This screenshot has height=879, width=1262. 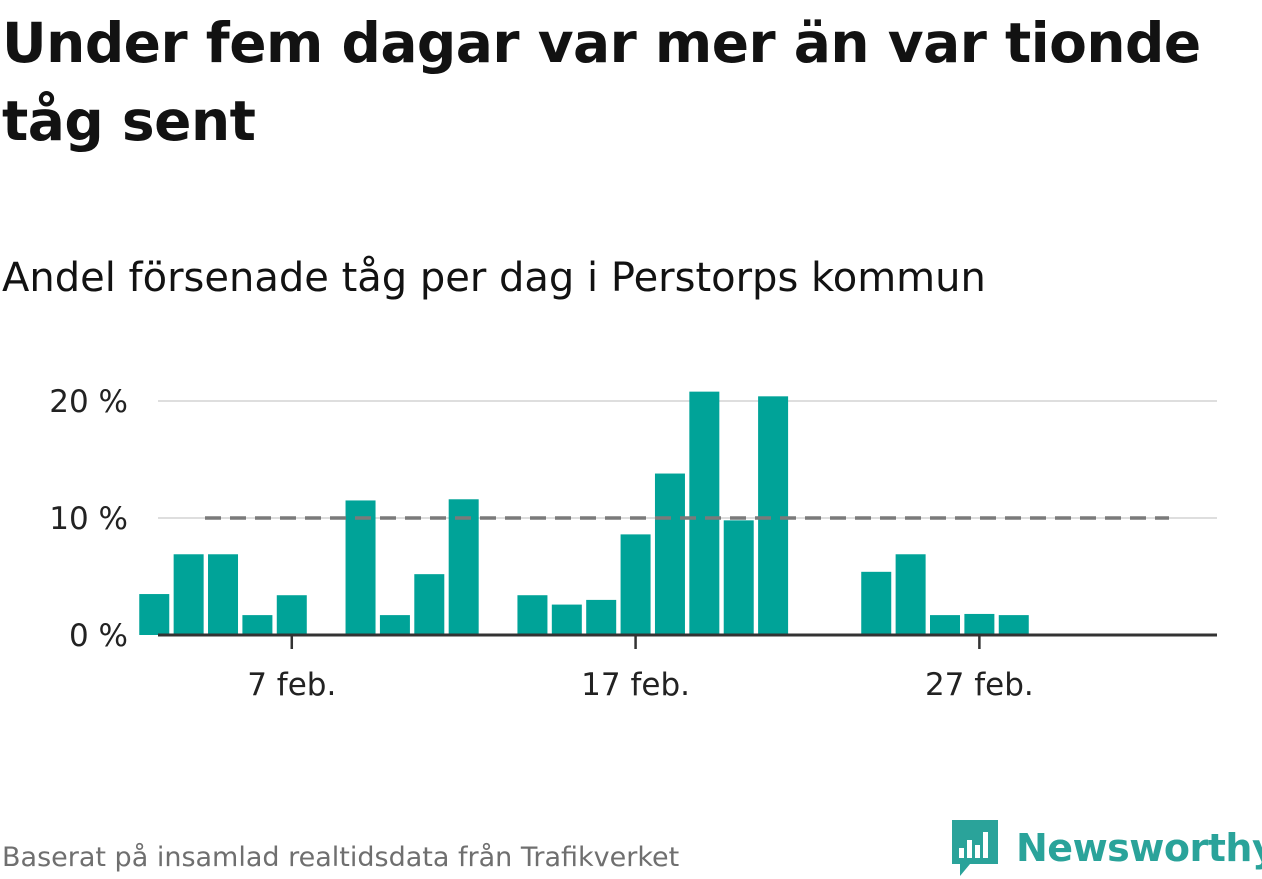 I want to click on gridlines, so click(x=687, y=459).